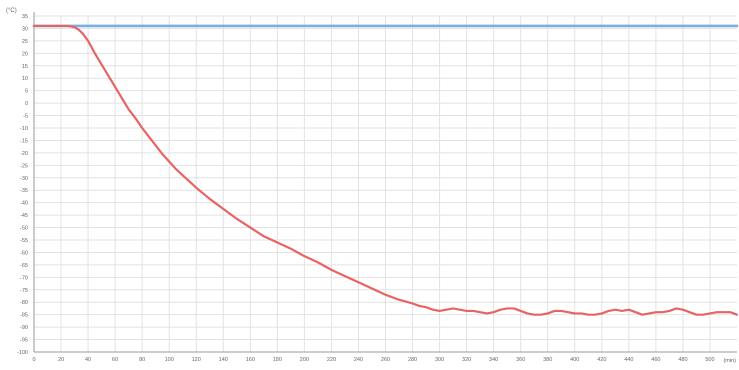  Describe the element at coordinates (24, 229) in the screenshot. I see `y-tick-label: -50` at that location.